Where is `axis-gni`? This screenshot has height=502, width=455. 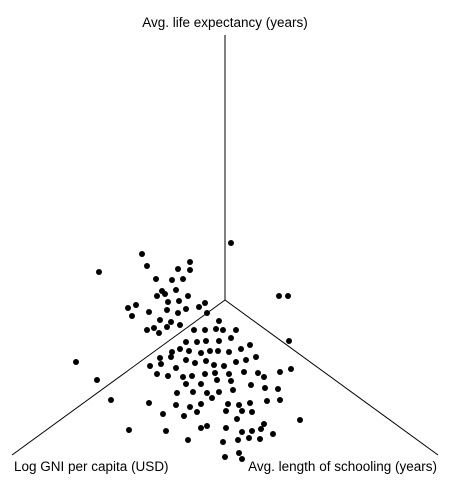
axis-gni is located at coordinates (118, 377).